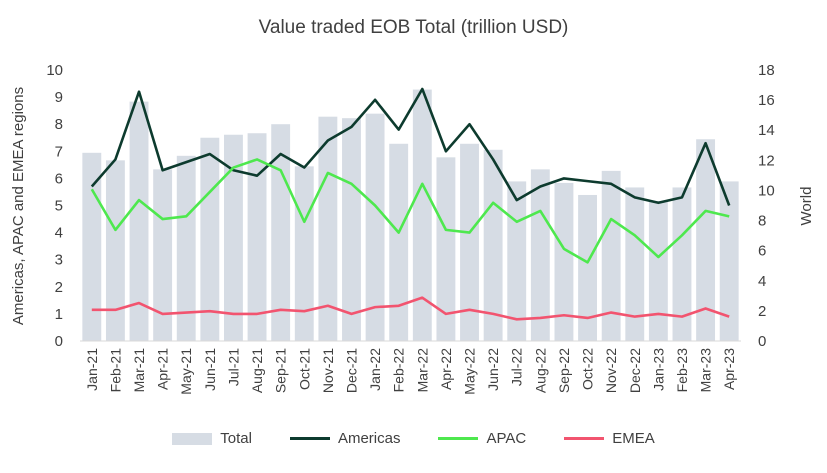 Image resolution: width=827 pixels, height=473 pixels. I want to click on x-tick-label: Jul-21, so click(233, 367).